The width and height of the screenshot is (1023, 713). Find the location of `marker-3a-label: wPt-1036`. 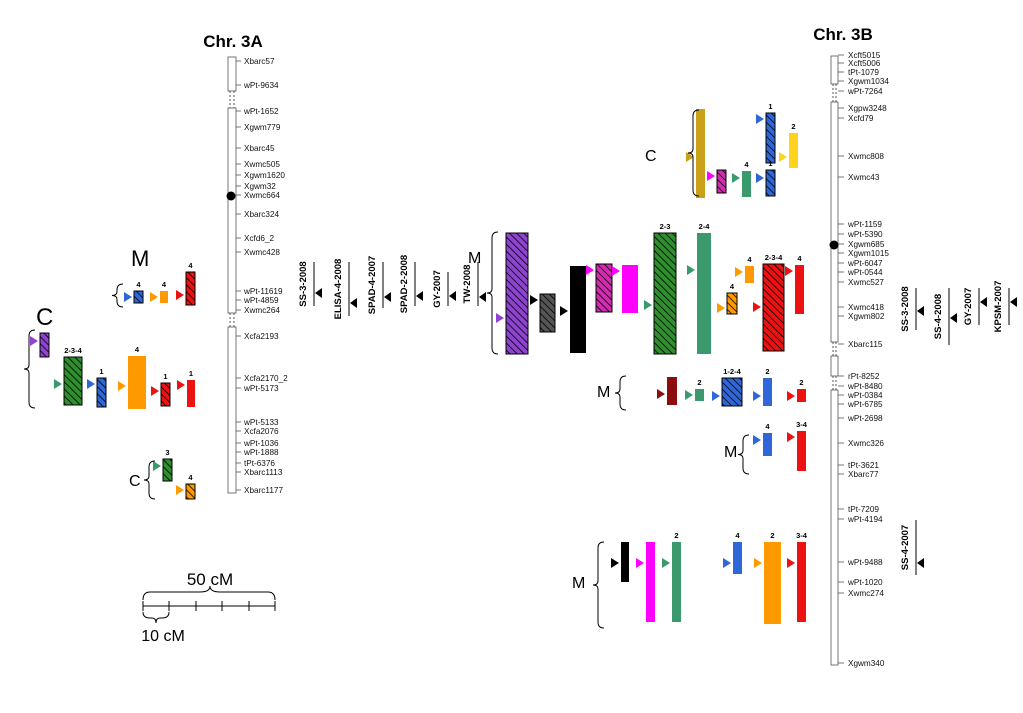

marker-3a-label: wPt-1036 is located at coordinates (261, 443).